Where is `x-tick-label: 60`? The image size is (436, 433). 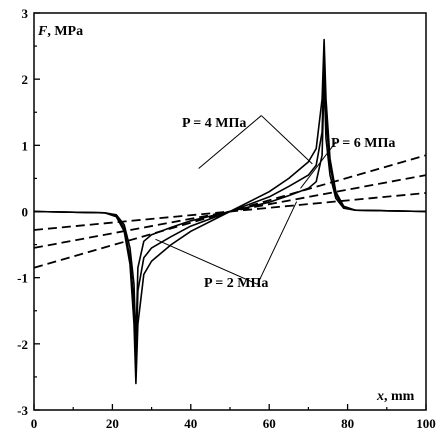 x-tick-label: 60 is located at coordinates (269, 423).